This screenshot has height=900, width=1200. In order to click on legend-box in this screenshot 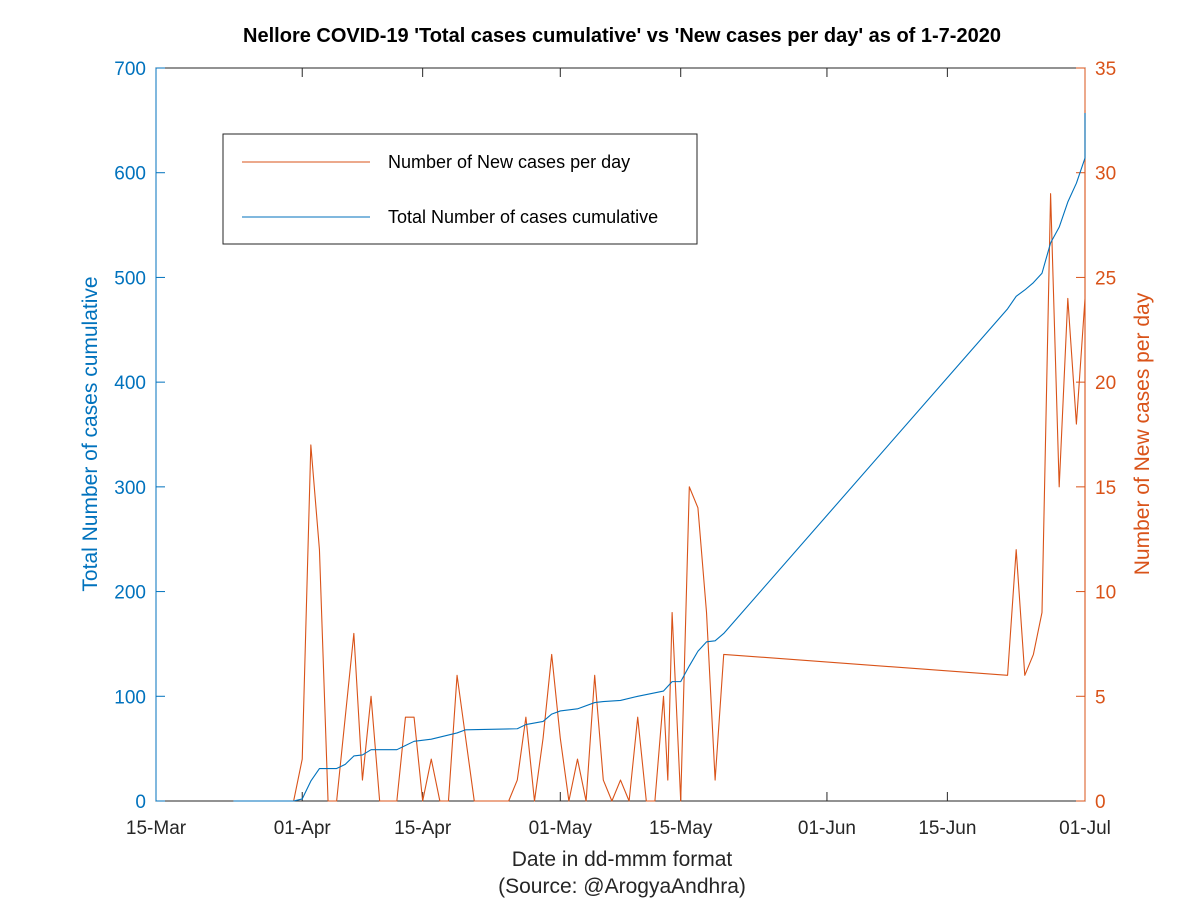, I will do `click(460, 189)`.